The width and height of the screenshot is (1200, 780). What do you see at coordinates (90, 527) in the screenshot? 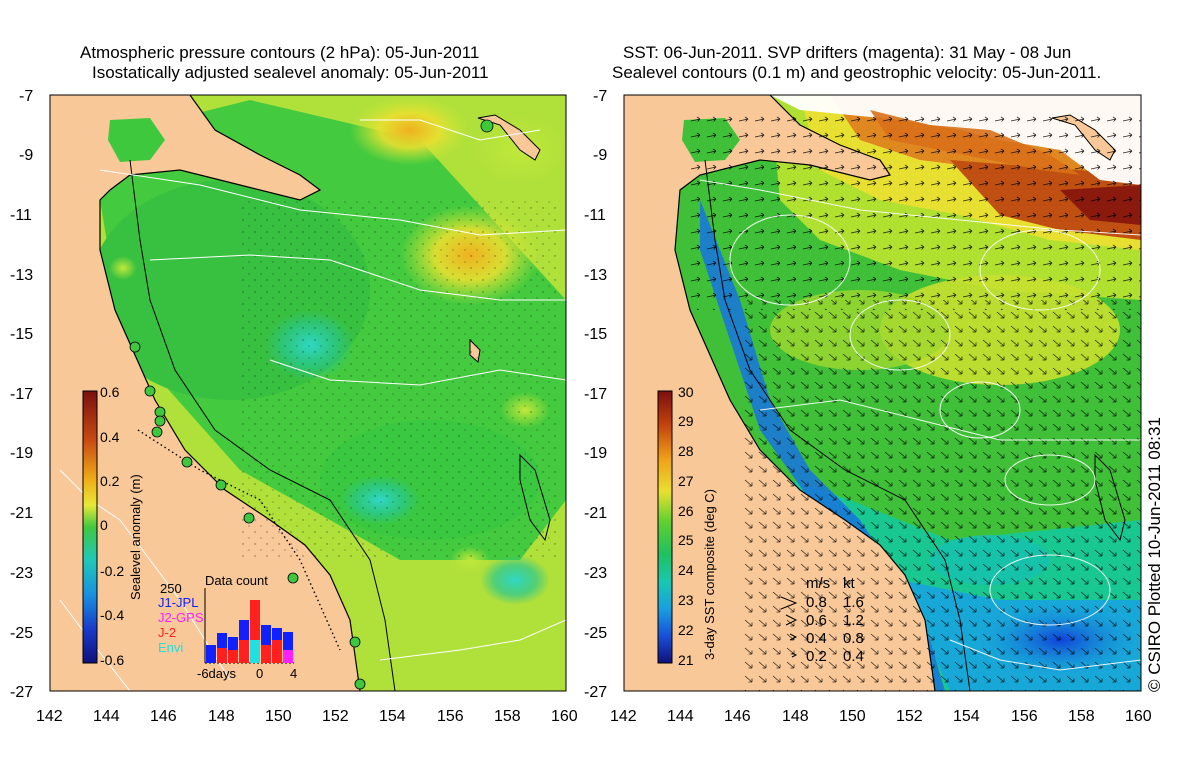
I see `sealevel-colorbar` at bounding box center [90, 527].